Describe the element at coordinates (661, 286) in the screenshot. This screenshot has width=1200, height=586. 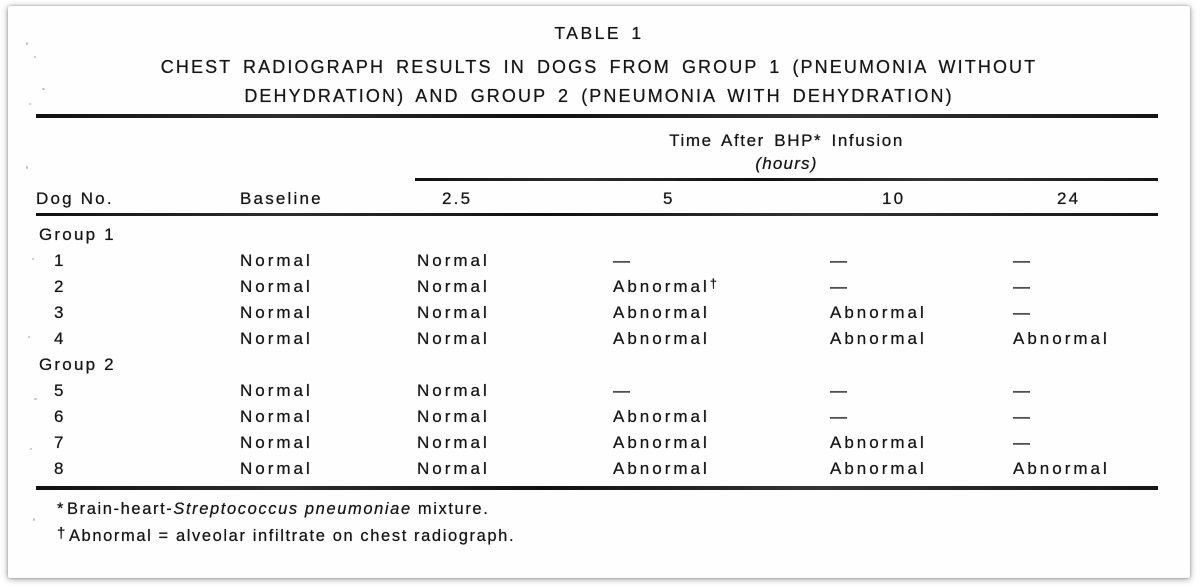
I see `cell-5h-value: Abnormal` at that location.